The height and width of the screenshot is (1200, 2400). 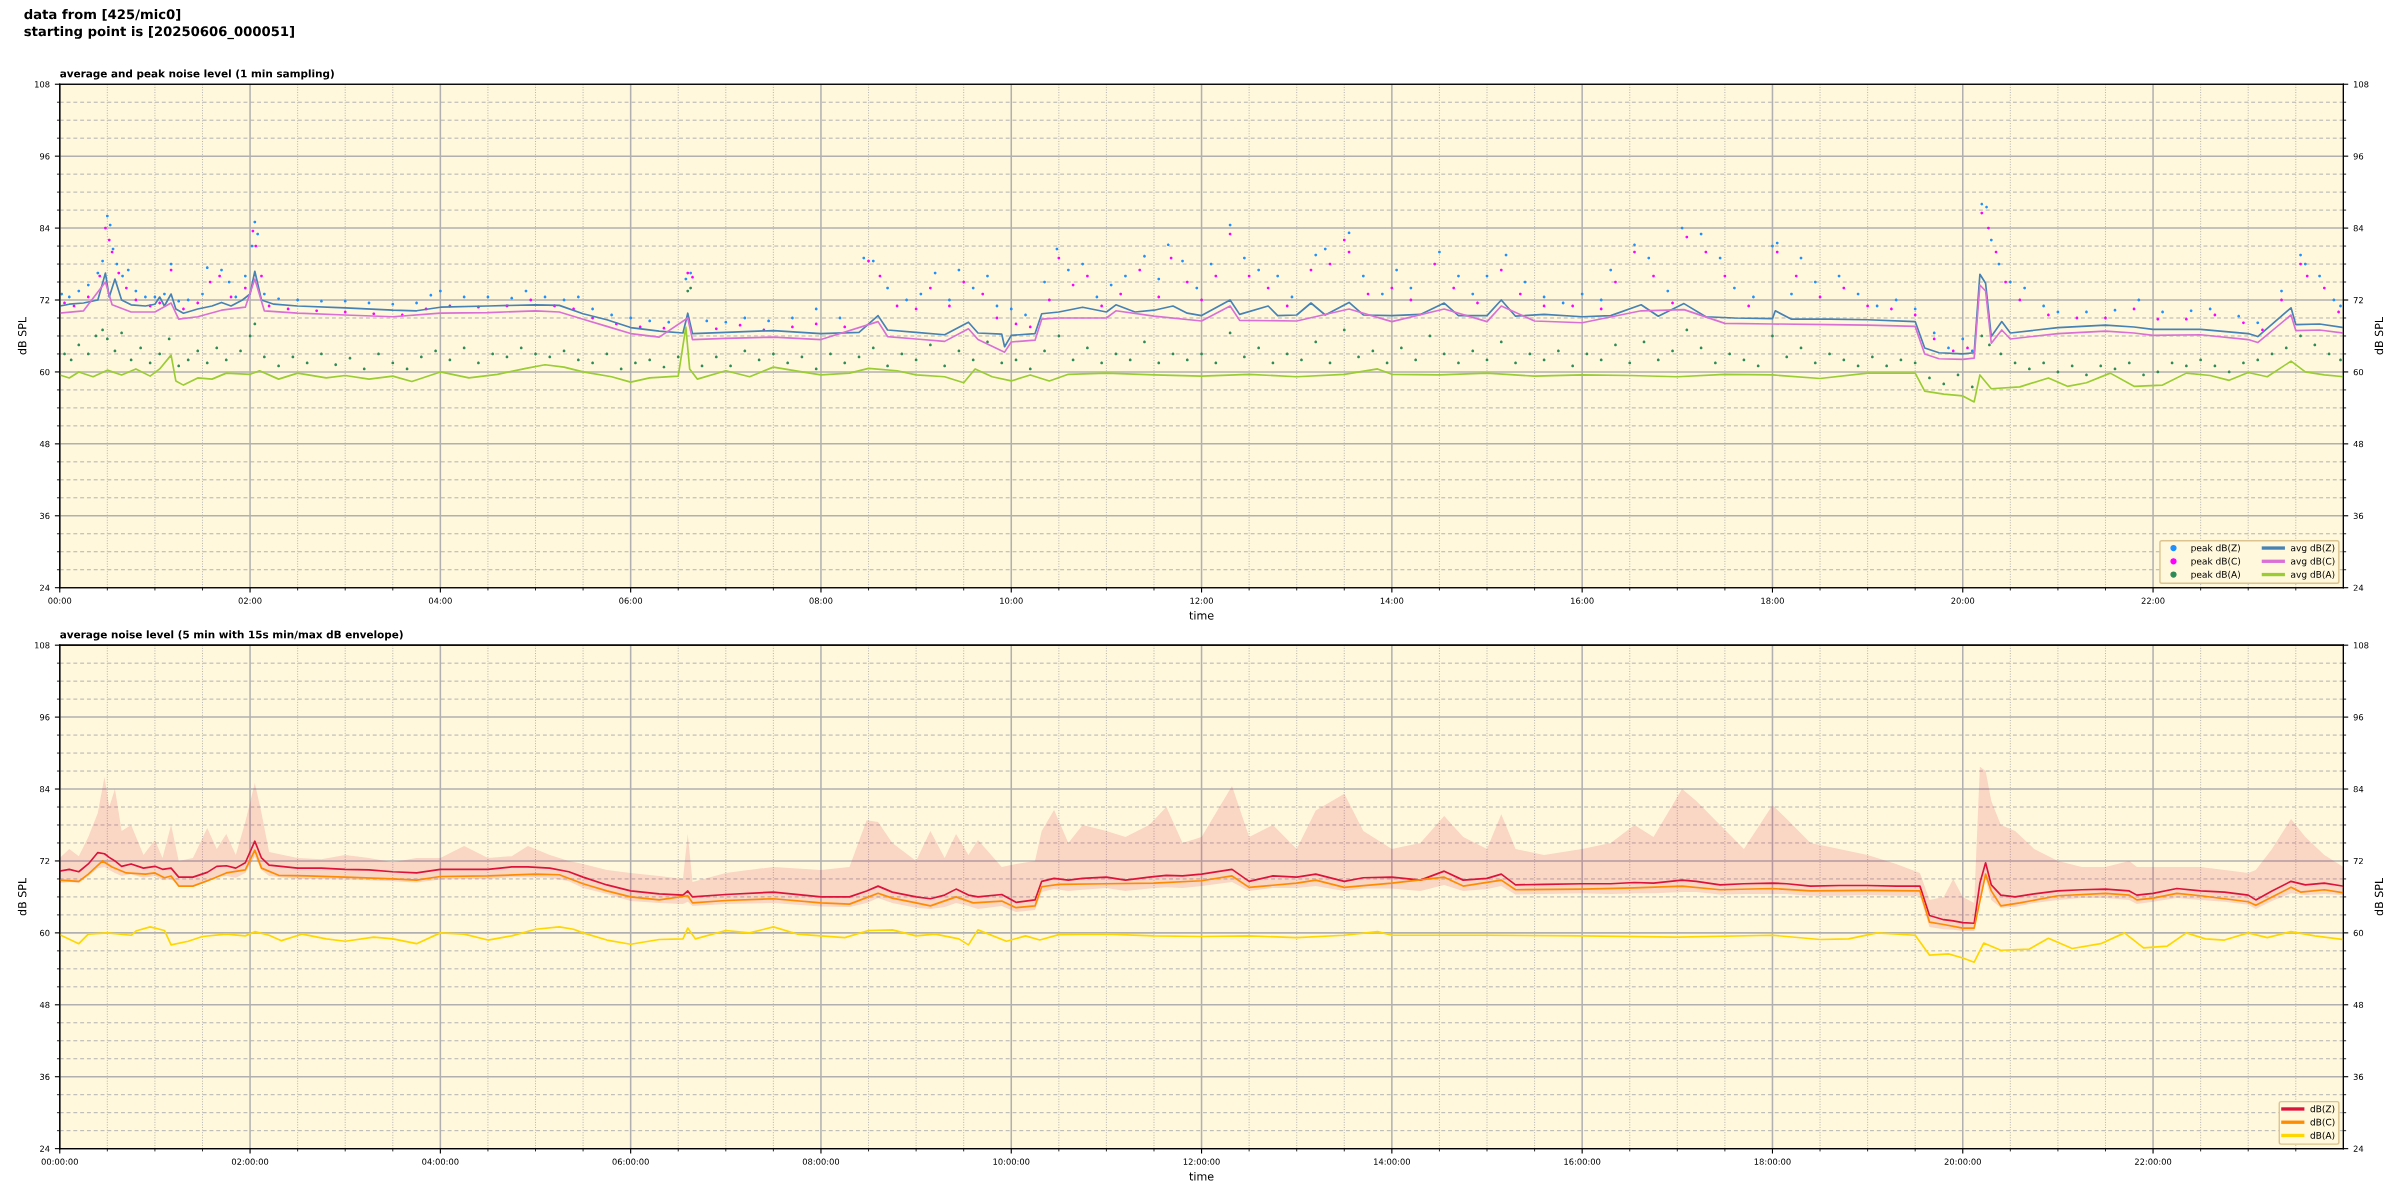 I want to click on x-tick-label: 22:00, so click(x=2153, y=600).